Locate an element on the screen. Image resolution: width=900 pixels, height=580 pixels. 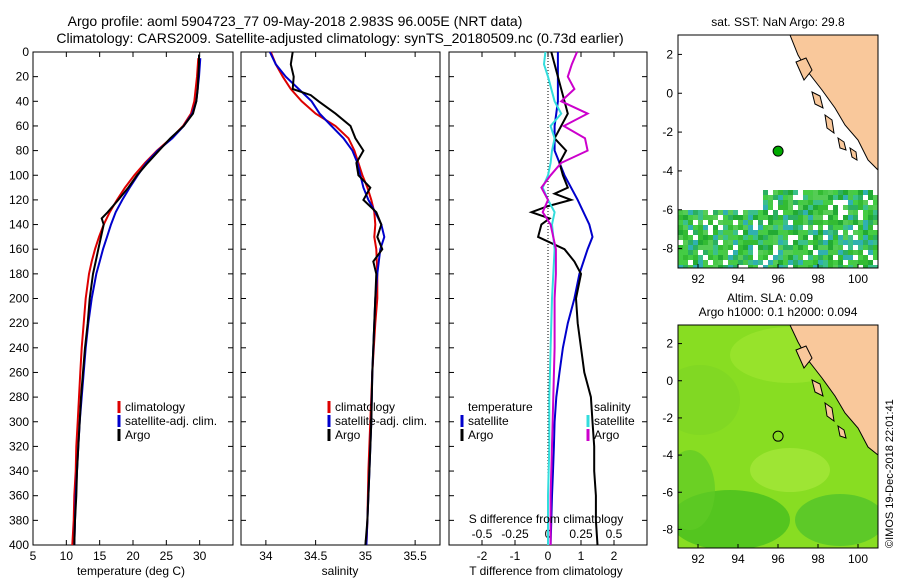
y-tick-label: 100 is located at coordinates (19, 175).